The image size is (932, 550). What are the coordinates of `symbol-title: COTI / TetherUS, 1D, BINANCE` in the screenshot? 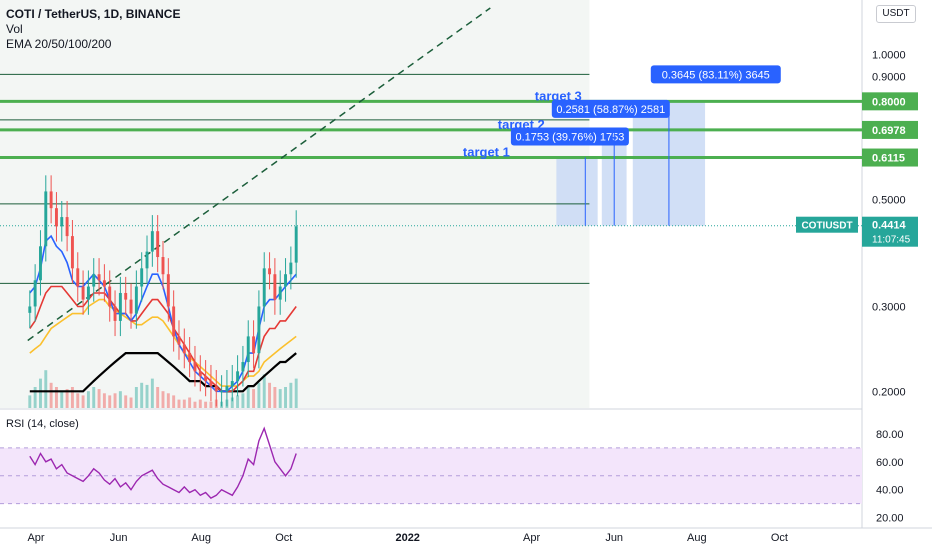 It's located at (93, 14).